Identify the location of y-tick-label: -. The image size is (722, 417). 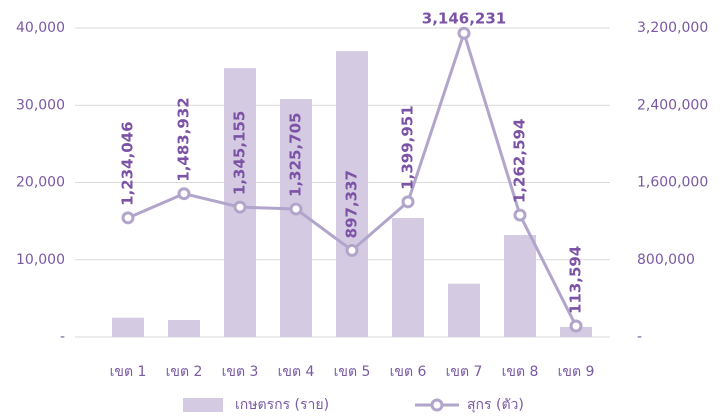
(62, 337).